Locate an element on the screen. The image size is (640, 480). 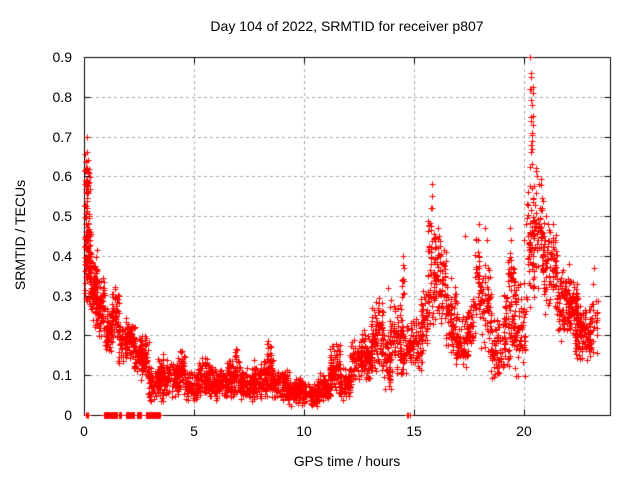
x-tick-label: 0 is located at coordinates (84, 431).